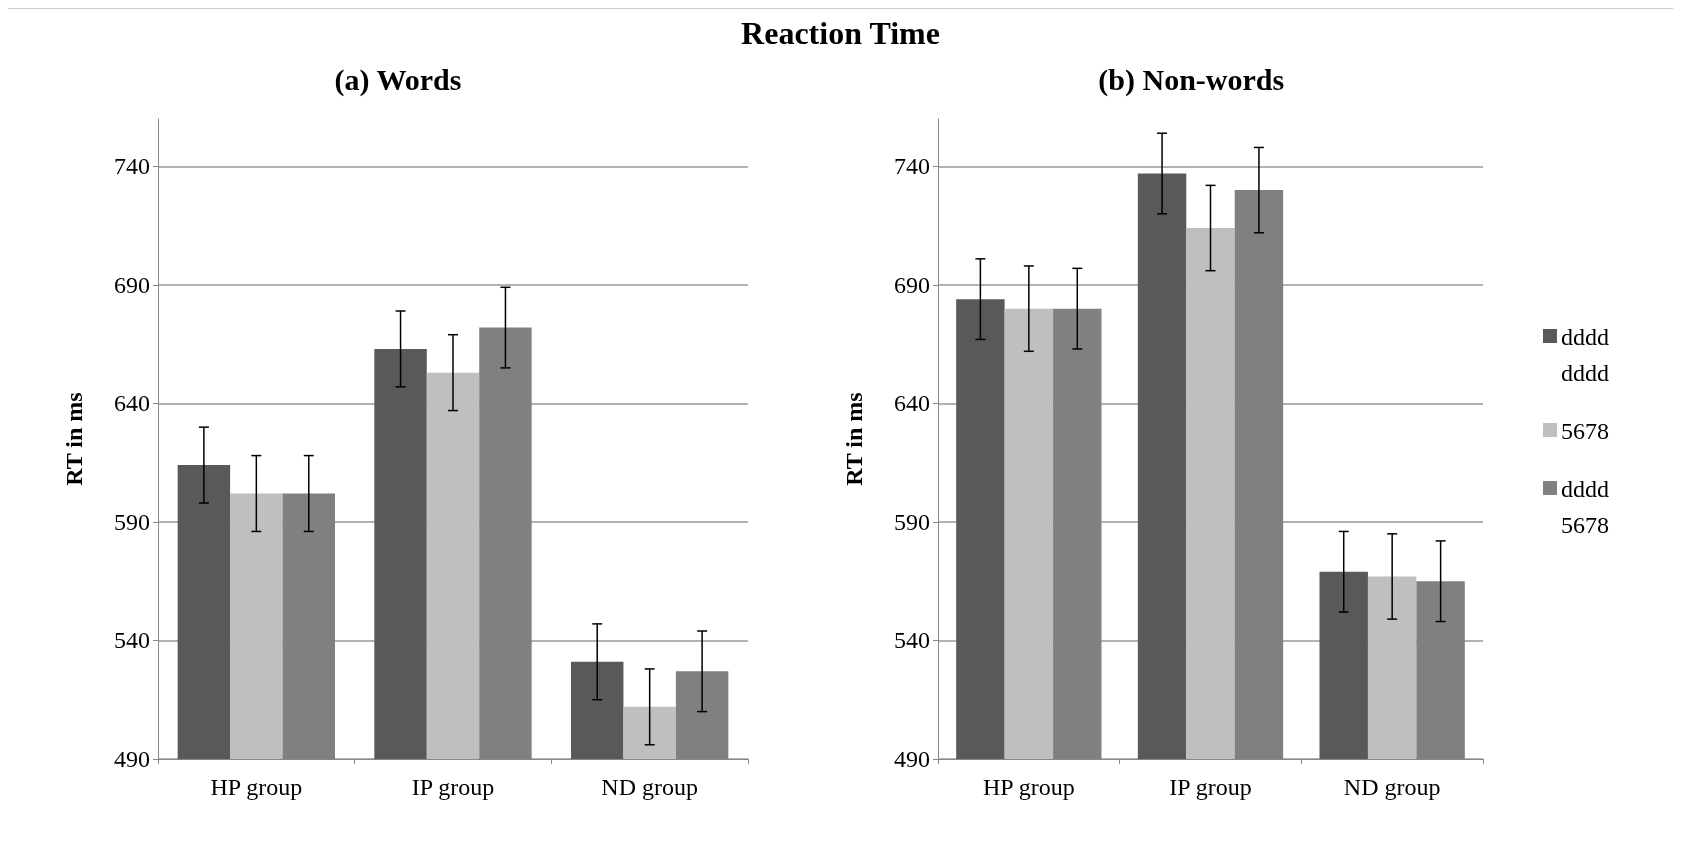  I want to click on chart-title: (a) Words, so click(398, 79).